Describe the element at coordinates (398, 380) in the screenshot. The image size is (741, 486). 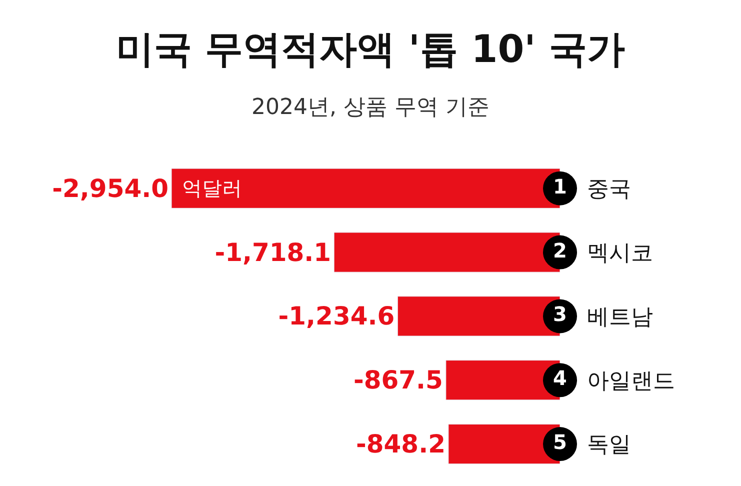
I see `data-label: -867.5` at that location.